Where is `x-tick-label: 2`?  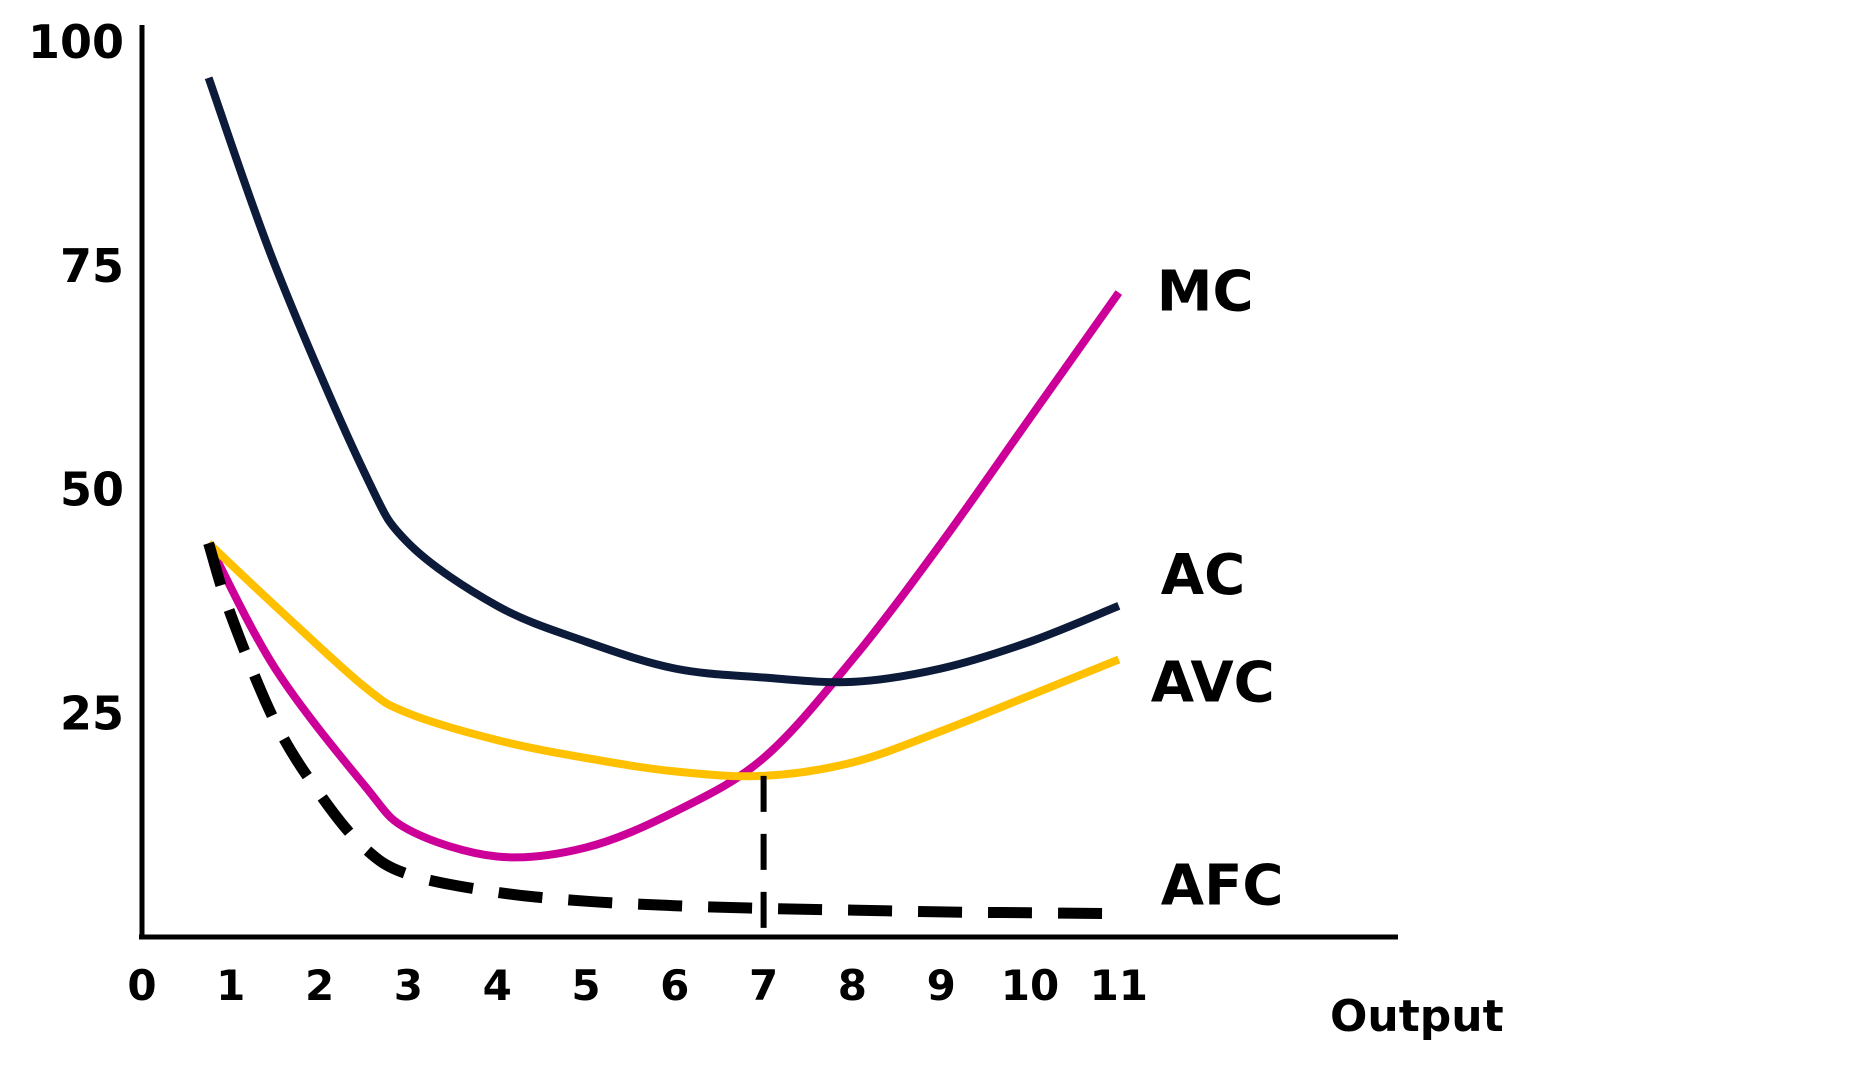
x-tick-label: 2 is located at coordinates (319, 985).